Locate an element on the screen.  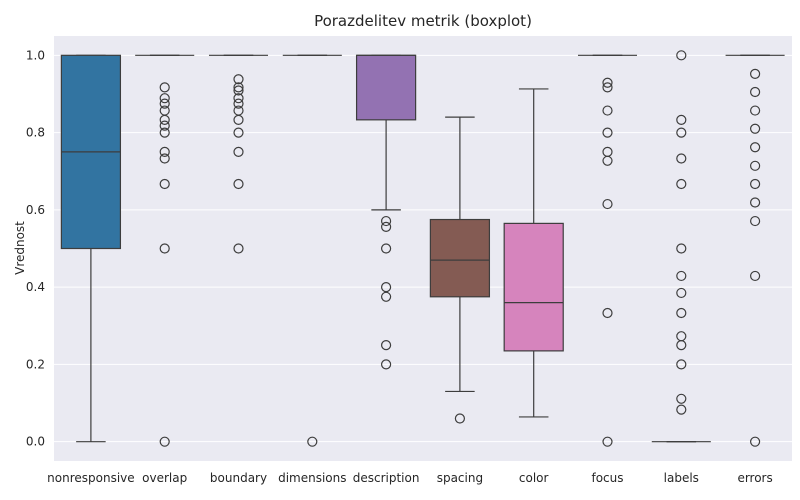
x-tick-label: overlap is located at coordinates (164, 478).